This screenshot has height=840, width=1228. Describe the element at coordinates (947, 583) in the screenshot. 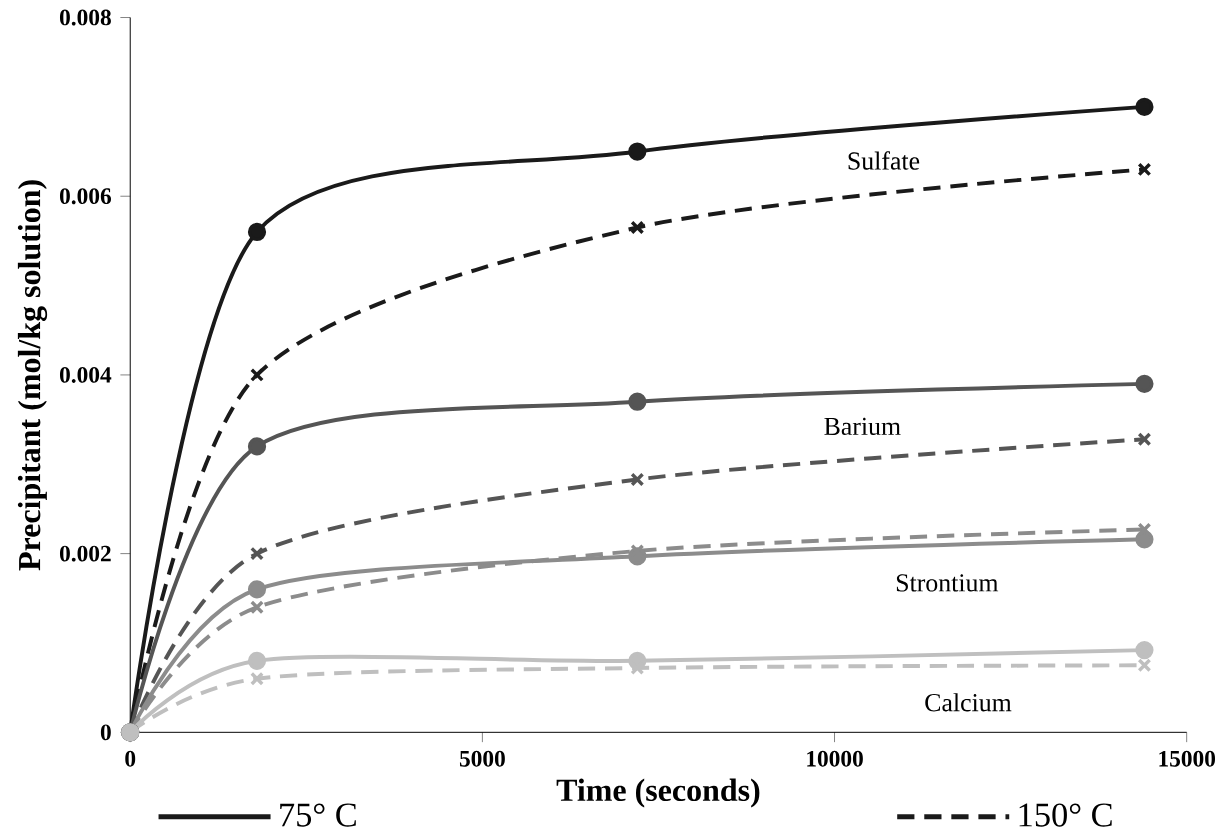

I see `annotation: Strontium` at that location.